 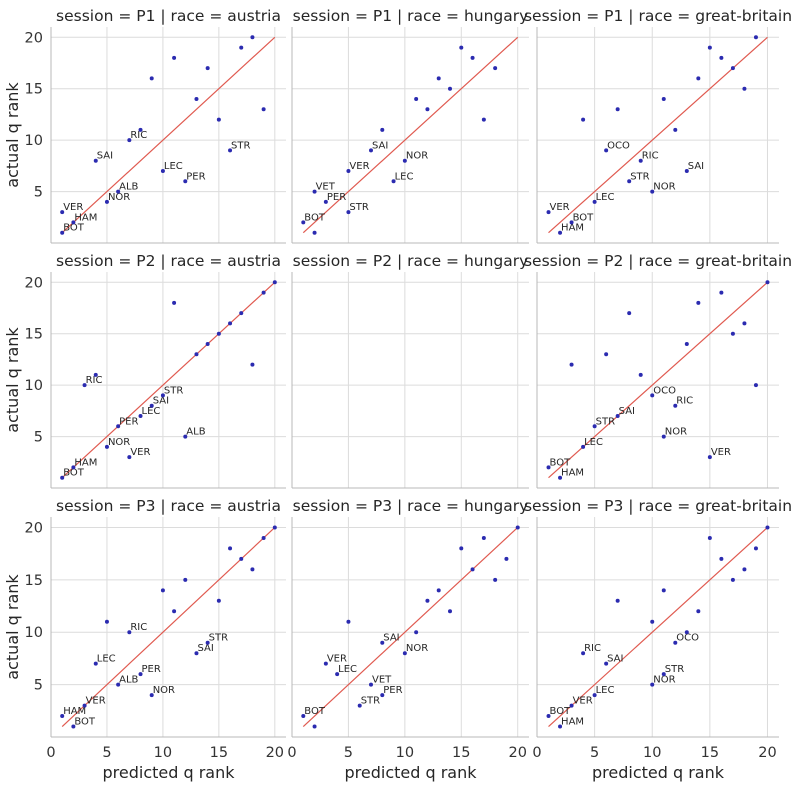 I want to click on y-tick-label: 5, so click(x=38, y=686).